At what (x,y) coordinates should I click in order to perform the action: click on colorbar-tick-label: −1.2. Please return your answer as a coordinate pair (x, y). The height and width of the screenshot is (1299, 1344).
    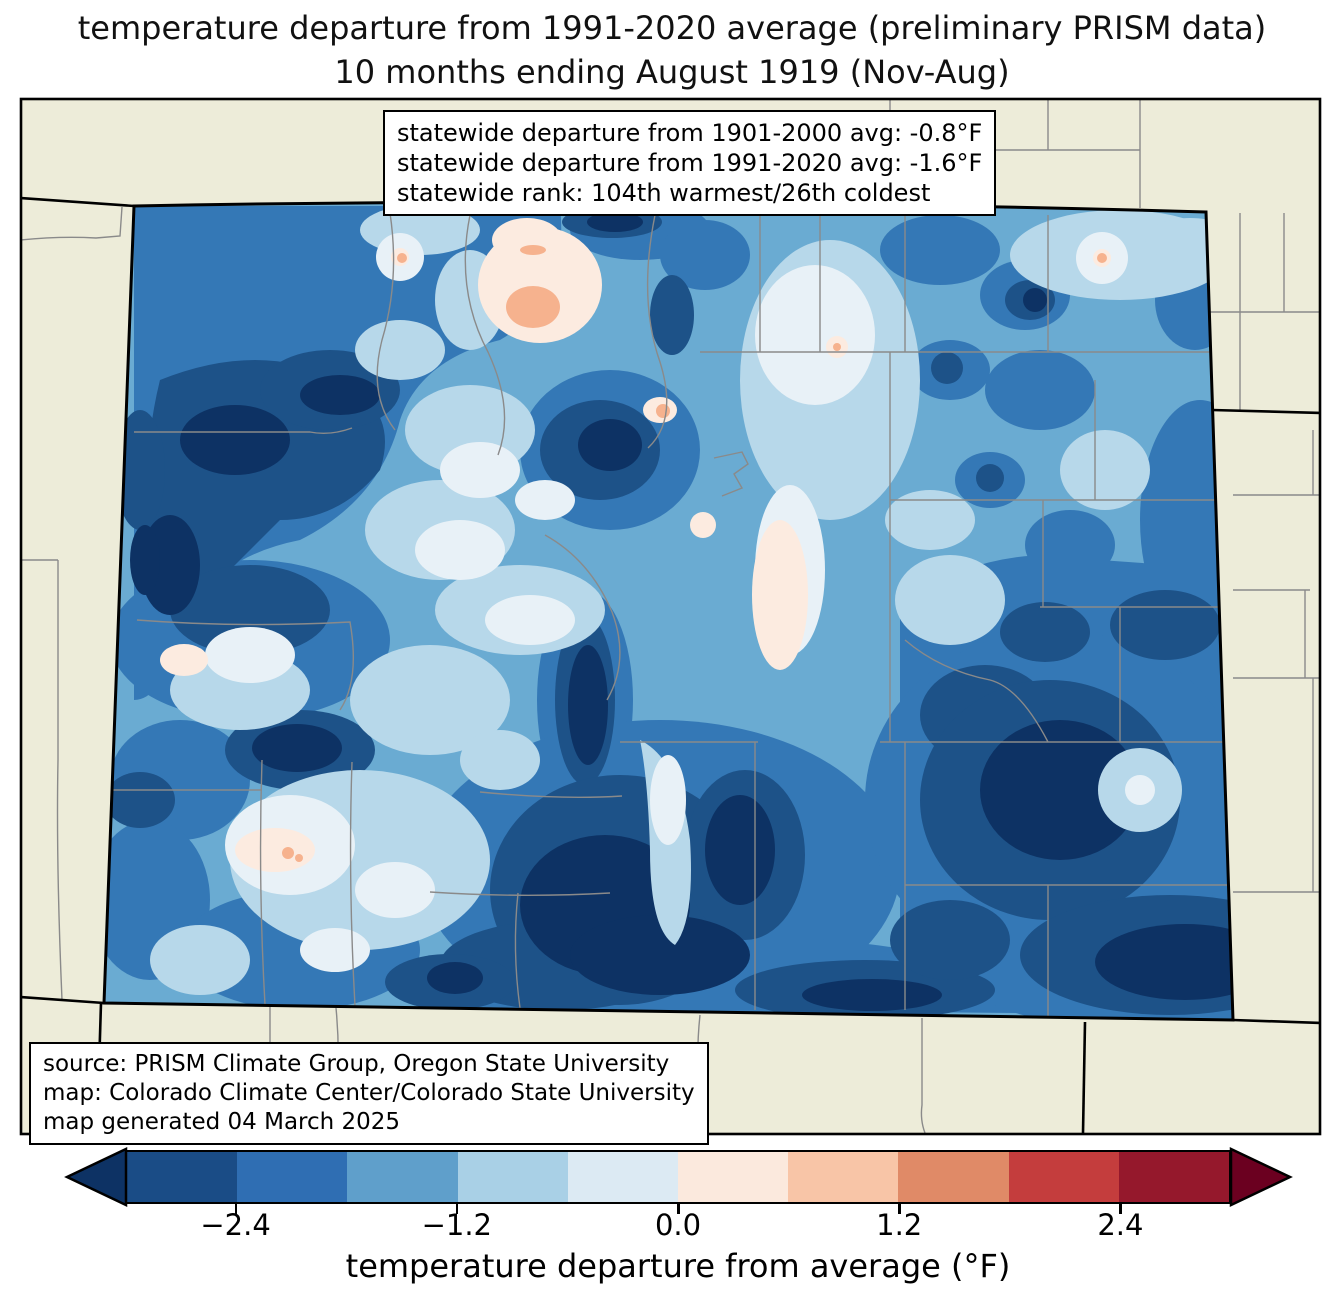
    Looking at the image, I should click on (457, 1225).